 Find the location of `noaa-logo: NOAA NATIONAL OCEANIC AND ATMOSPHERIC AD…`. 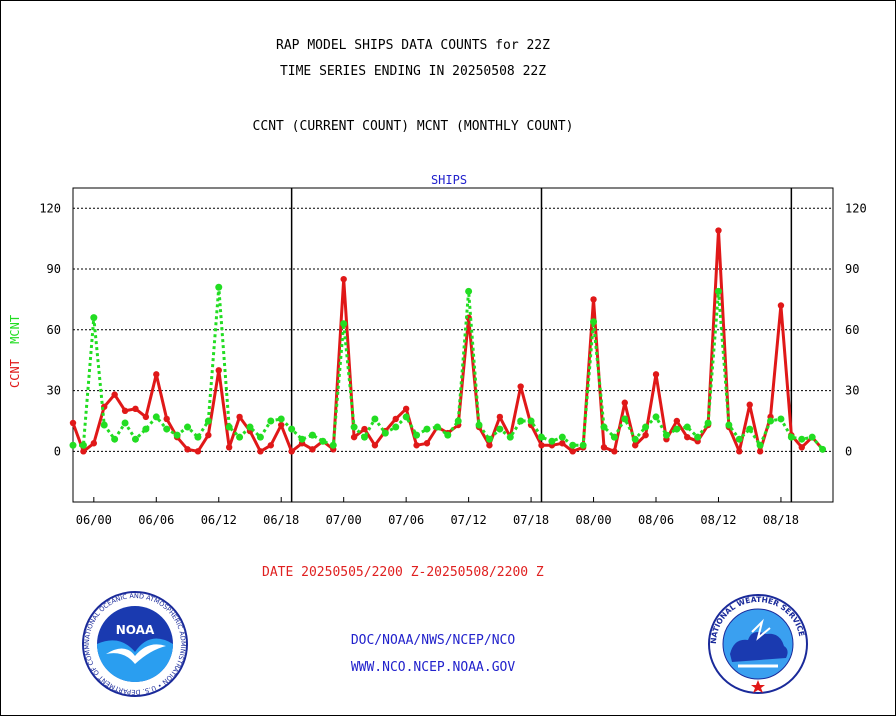

noaa-logo: NOAA NATIONAL OCEANIC AND ATMOSPHERIC AD… is located at coordinates (134, 643).